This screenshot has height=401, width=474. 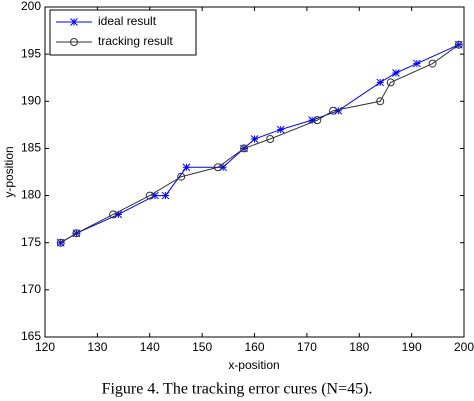 What do you see at coordinates (202, 347) in the screenshot?
I see `x-tick-label: 150` at bounding box center [202, 347].